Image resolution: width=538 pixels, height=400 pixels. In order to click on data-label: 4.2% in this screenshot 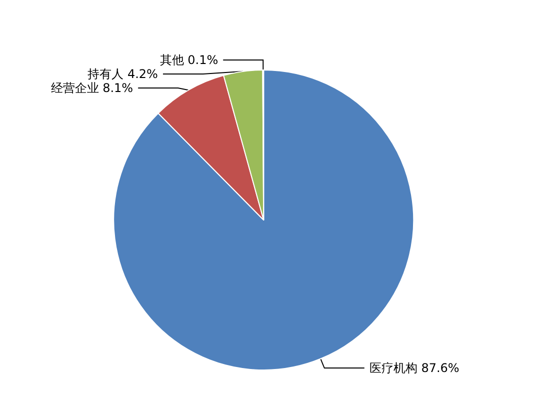, I will do `click(142, 74)`.